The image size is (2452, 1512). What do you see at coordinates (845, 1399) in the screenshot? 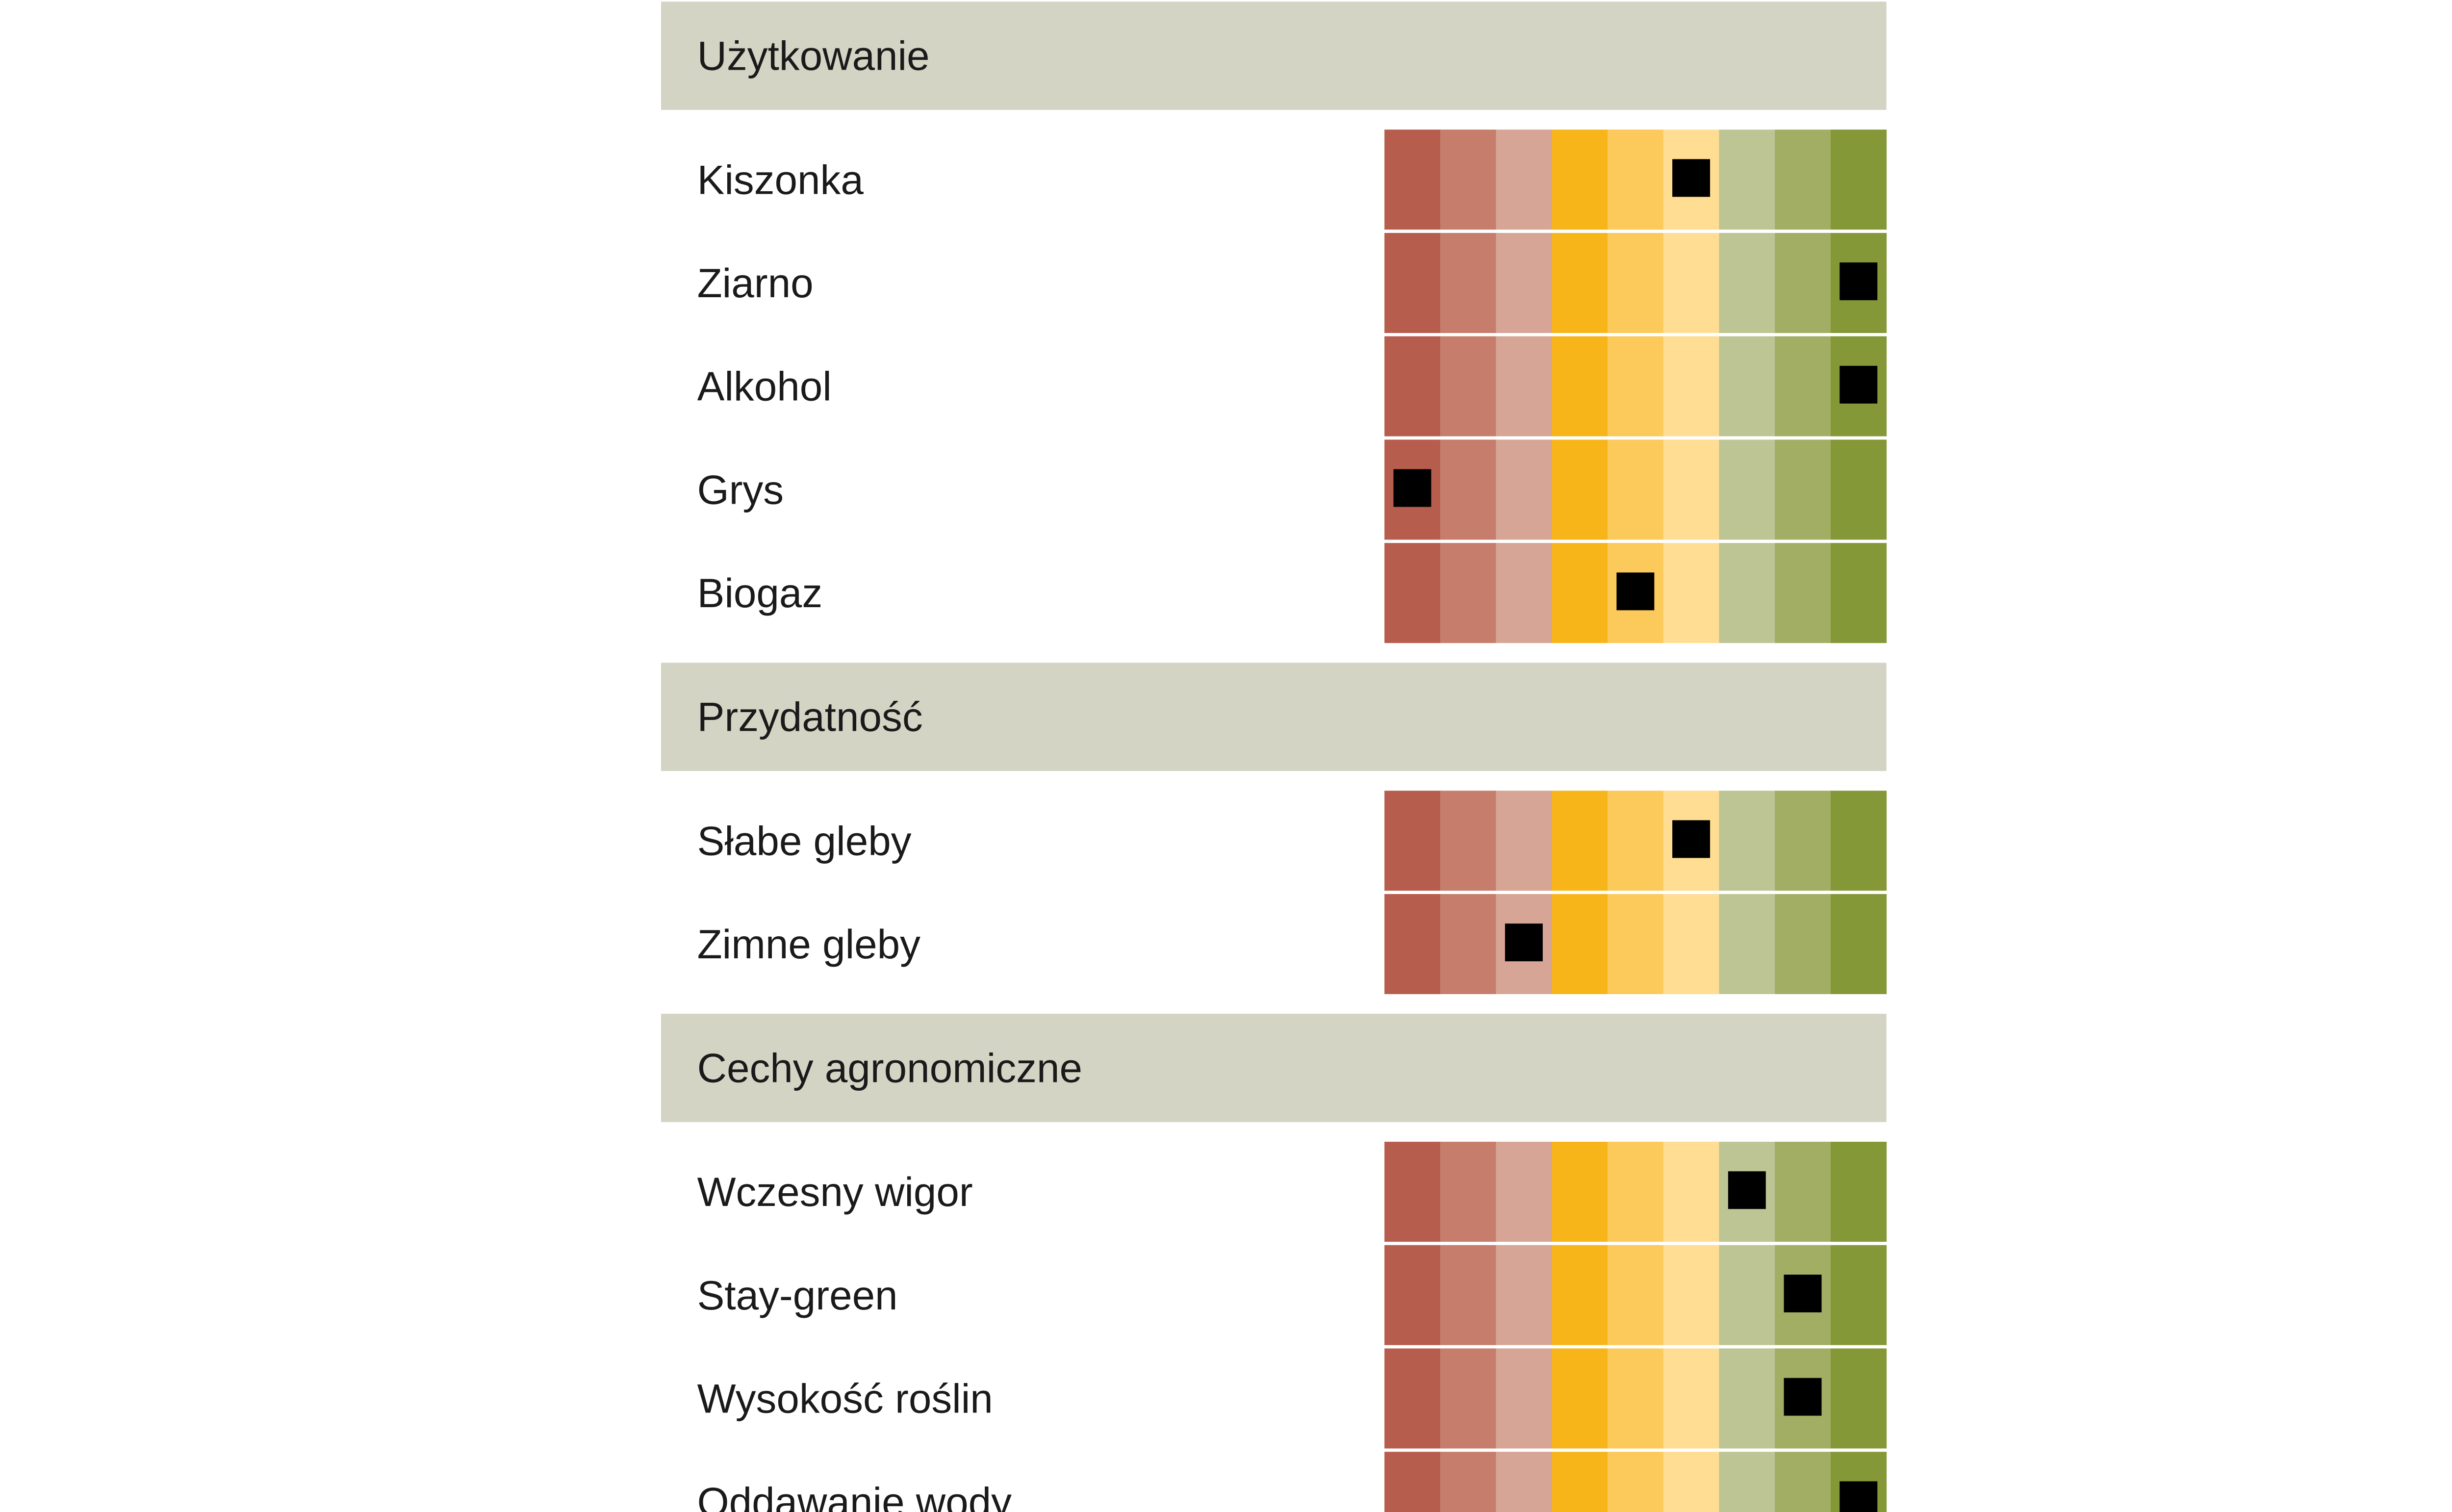
I see `row-label: Wysokość roślin` at bounding box center [845, 1399].